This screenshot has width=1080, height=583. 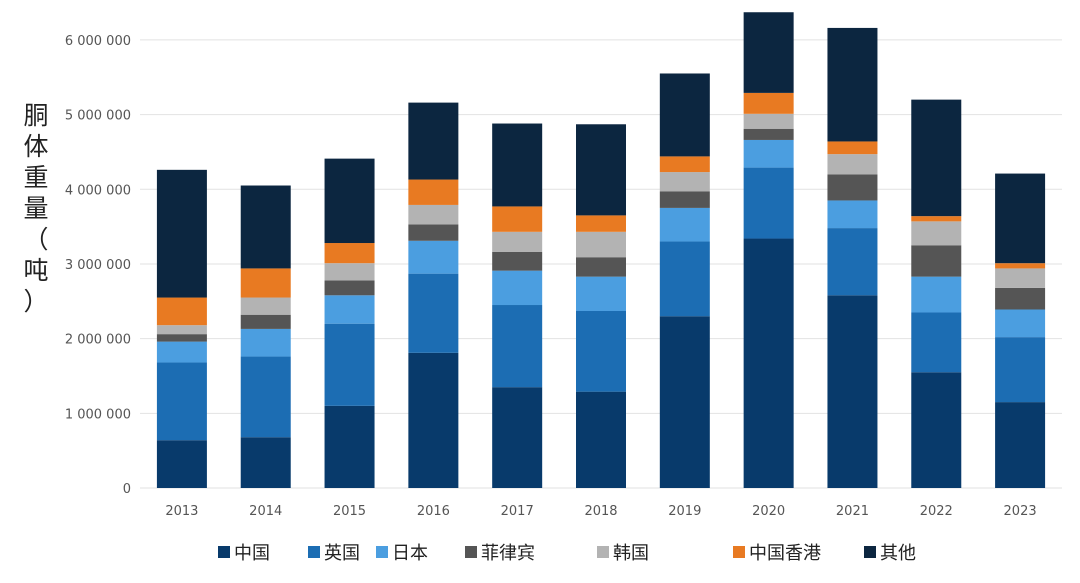 I want to click on legend-label: 中国, so click(x=252, y=553).